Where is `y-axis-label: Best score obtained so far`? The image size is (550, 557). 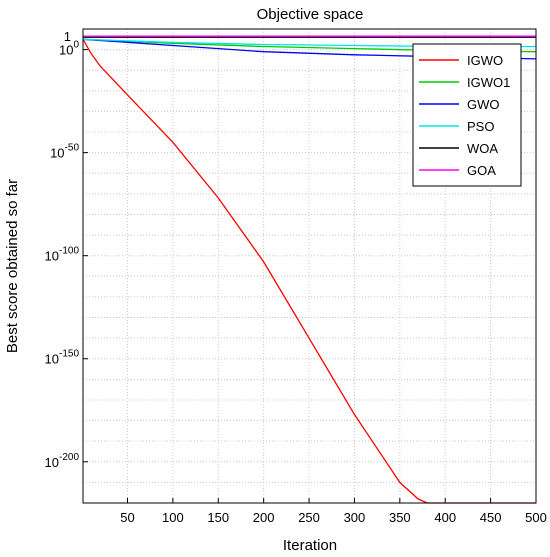
y-axis-label: Best score obtained so far is located at coordinates (12, 266).